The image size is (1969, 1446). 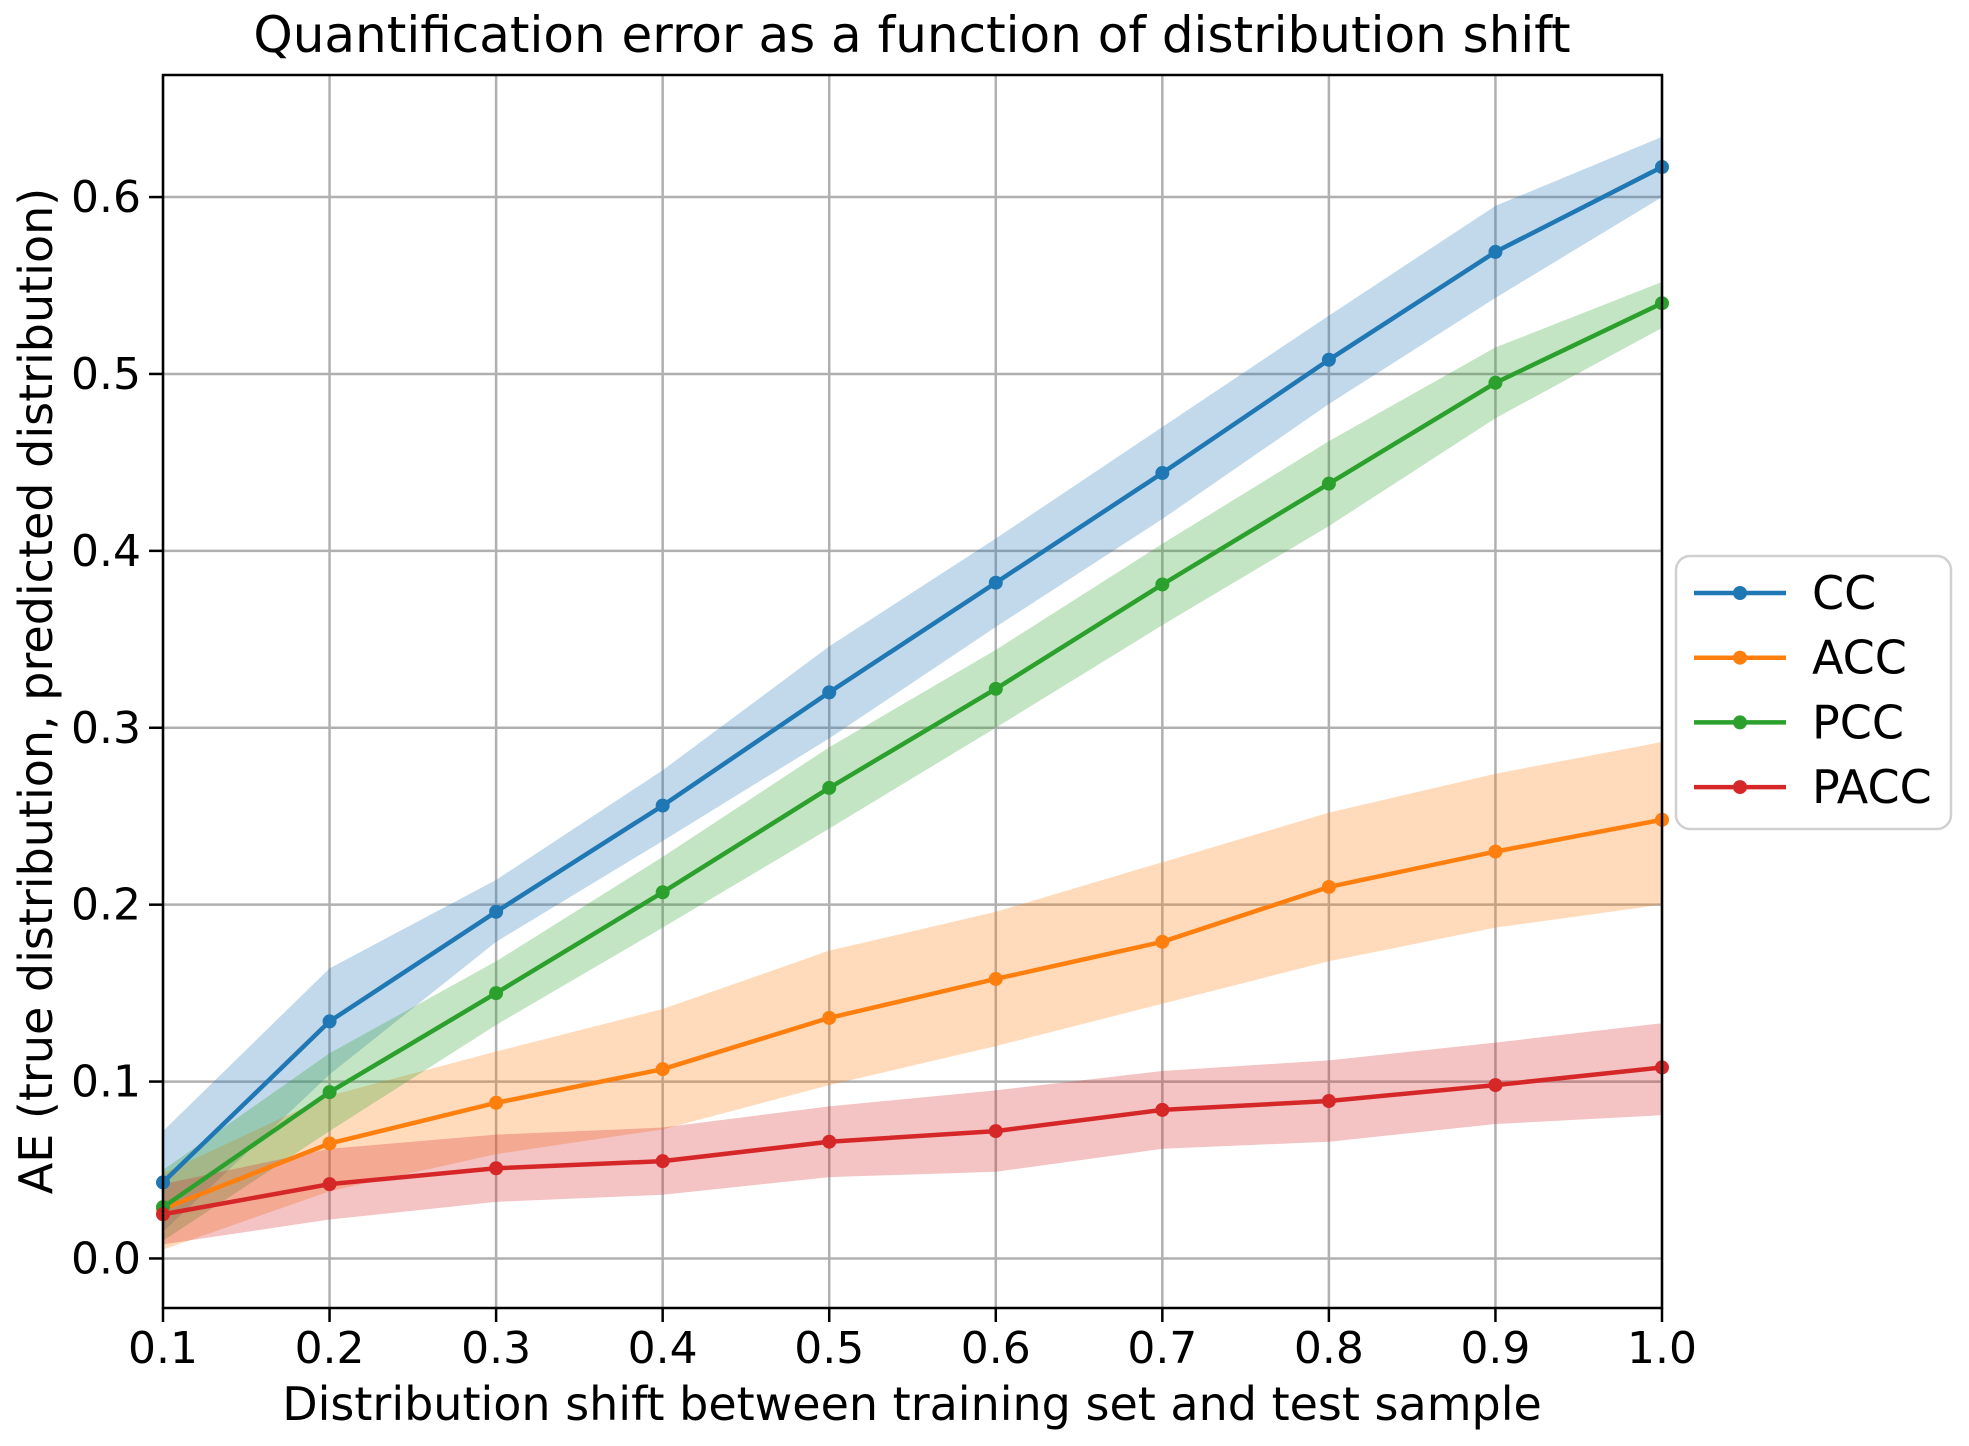 What do you see at coordinates (1662, 1348) in the screenshot?
I see `x-tick-label: 1.0` at bounding box center [1662, 1348].